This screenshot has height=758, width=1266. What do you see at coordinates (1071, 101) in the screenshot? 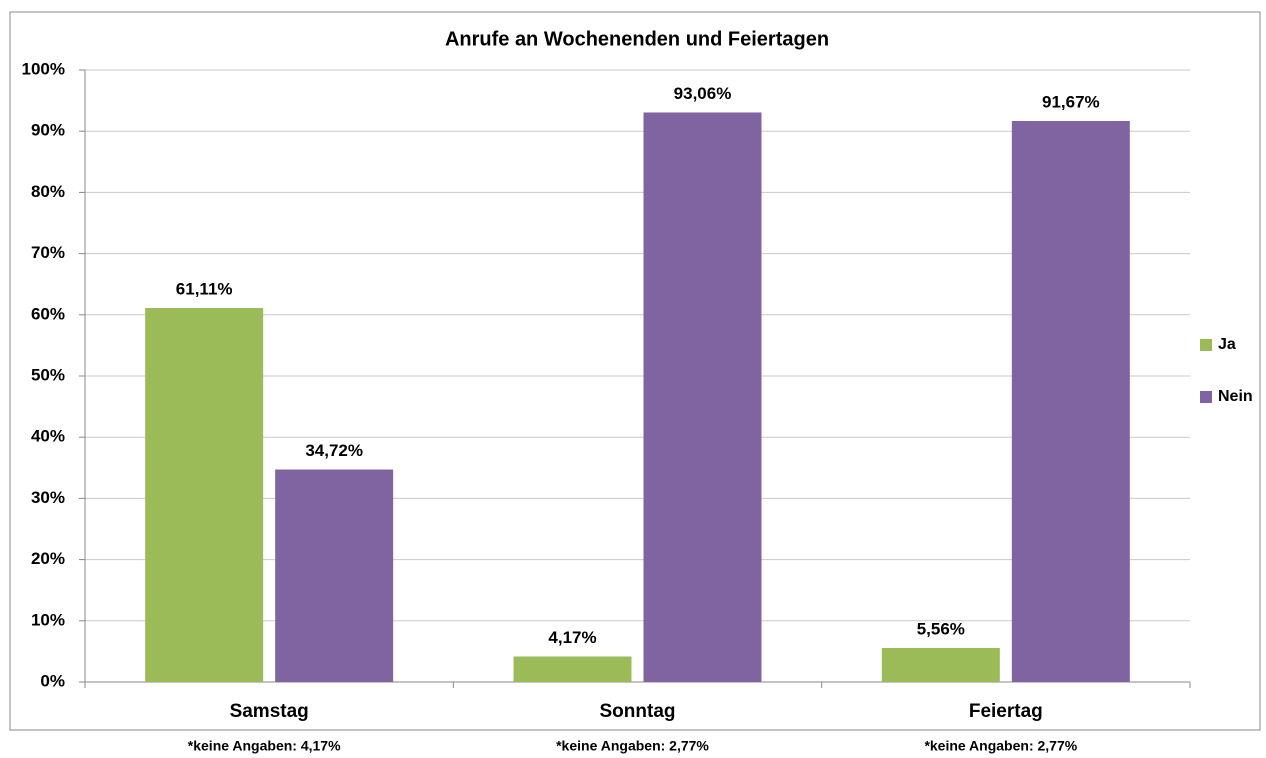
I see `data-label: 91,67%` at bounding box center [1071, 101].